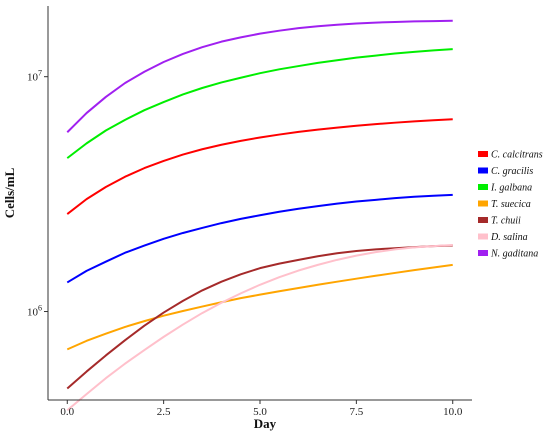  What do you see at coordinates (38, 203) in the screenshot?
I see `y-axis: 10⁶ 10⁷` at bounding box center [38, 203].